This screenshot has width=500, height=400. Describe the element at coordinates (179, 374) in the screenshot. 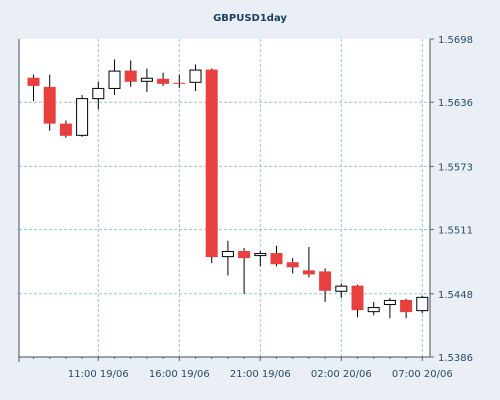

I see `x-tick-label: 16:00 19/06` at that location.